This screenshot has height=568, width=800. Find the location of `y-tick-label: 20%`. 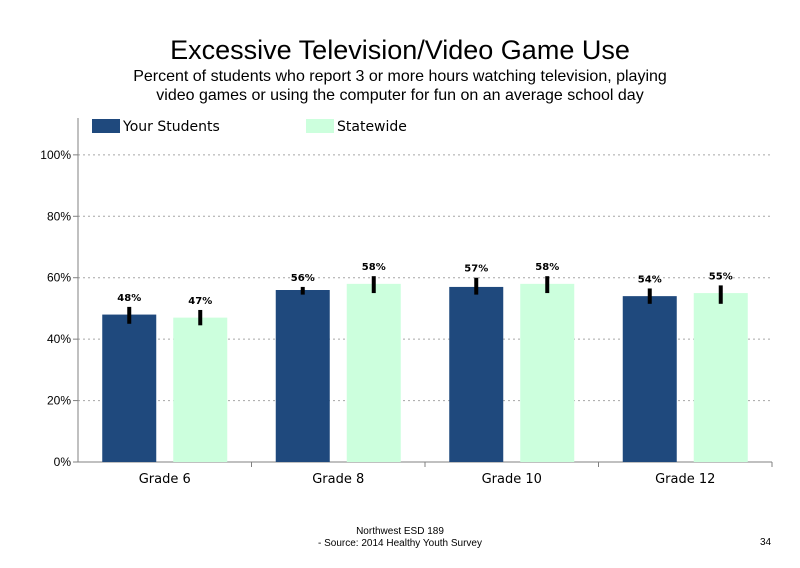

y-tick-label: 20% is located at coordinates (59, 401).